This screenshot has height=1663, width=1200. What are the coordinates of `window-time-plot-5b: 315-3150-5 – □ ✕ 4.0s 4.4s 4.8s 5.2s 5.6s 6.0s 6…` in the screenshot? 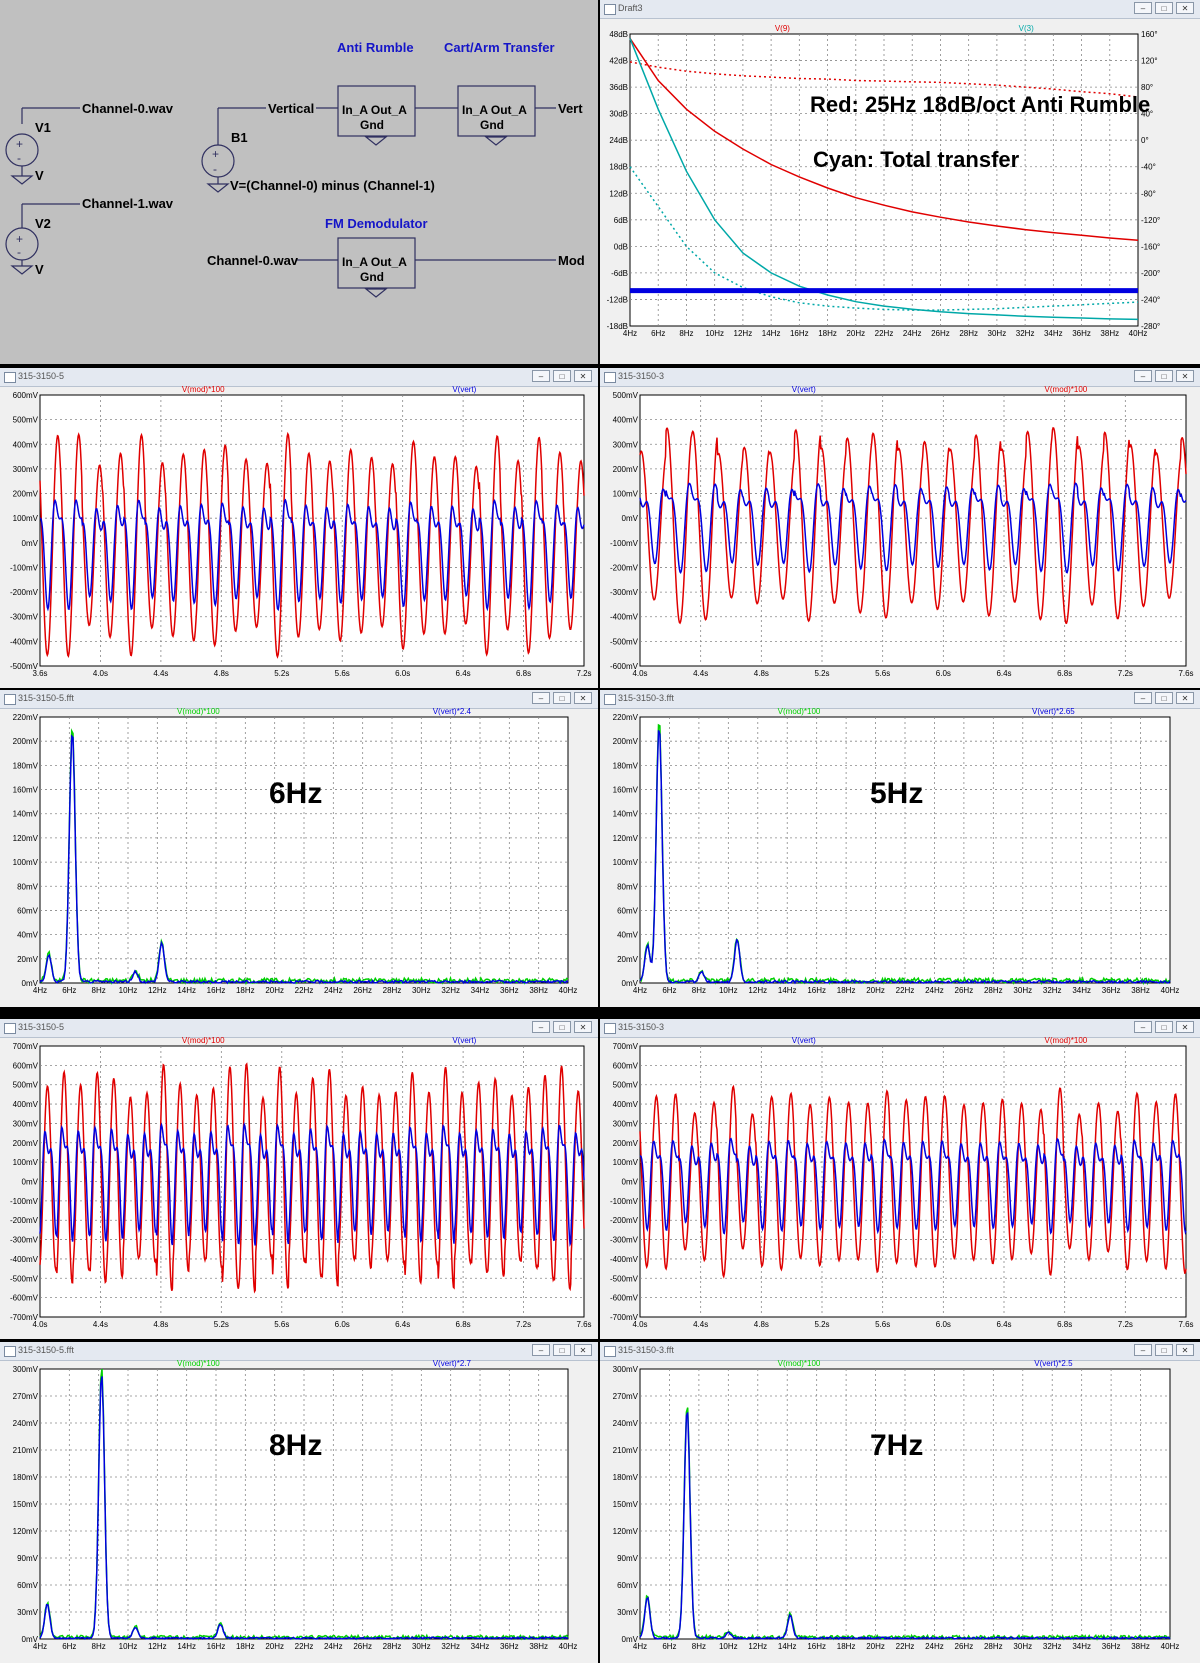 It's located at (299, 1179).